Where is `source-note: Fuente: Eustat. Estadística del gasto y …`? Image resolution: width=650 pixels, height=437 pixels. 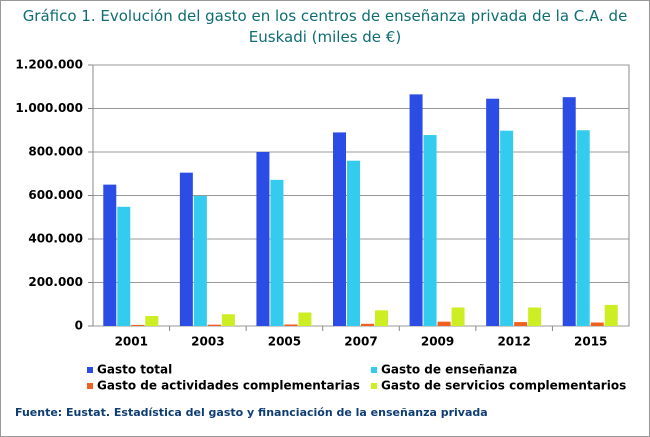 source-note: Fuente: Eustat. Estadística del gasto y … is located at coordinates (251, 412).